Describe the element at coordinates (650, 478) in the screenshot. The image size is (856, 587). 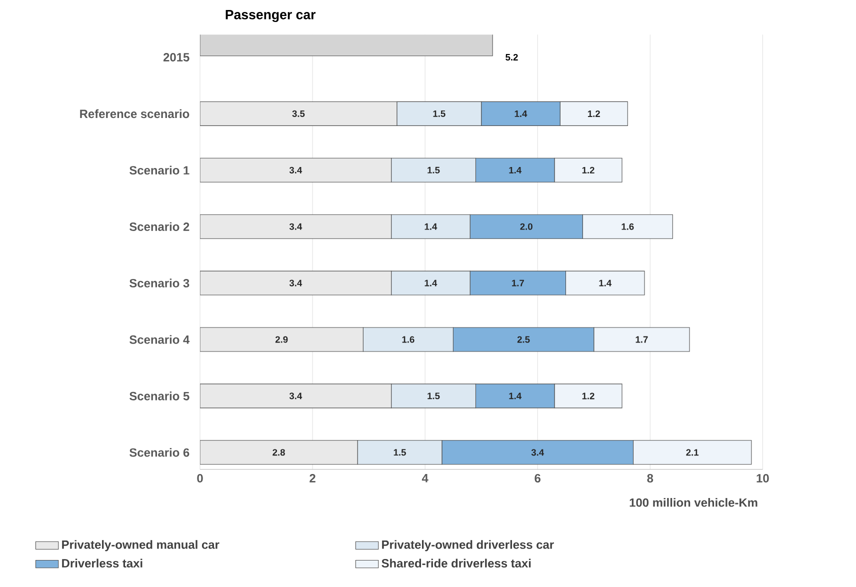
I see `x-tick-label: 8` at that location.